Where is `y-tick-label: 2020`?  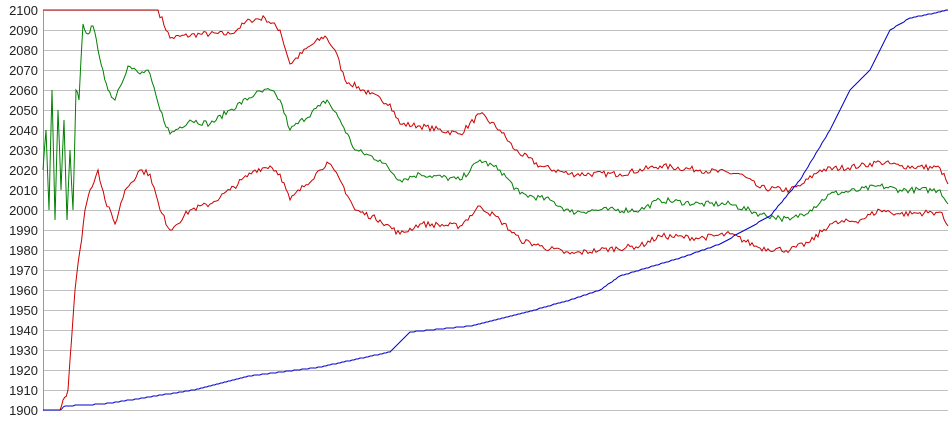
y-tick-label: 2020 is located at coordinates (23, 170).